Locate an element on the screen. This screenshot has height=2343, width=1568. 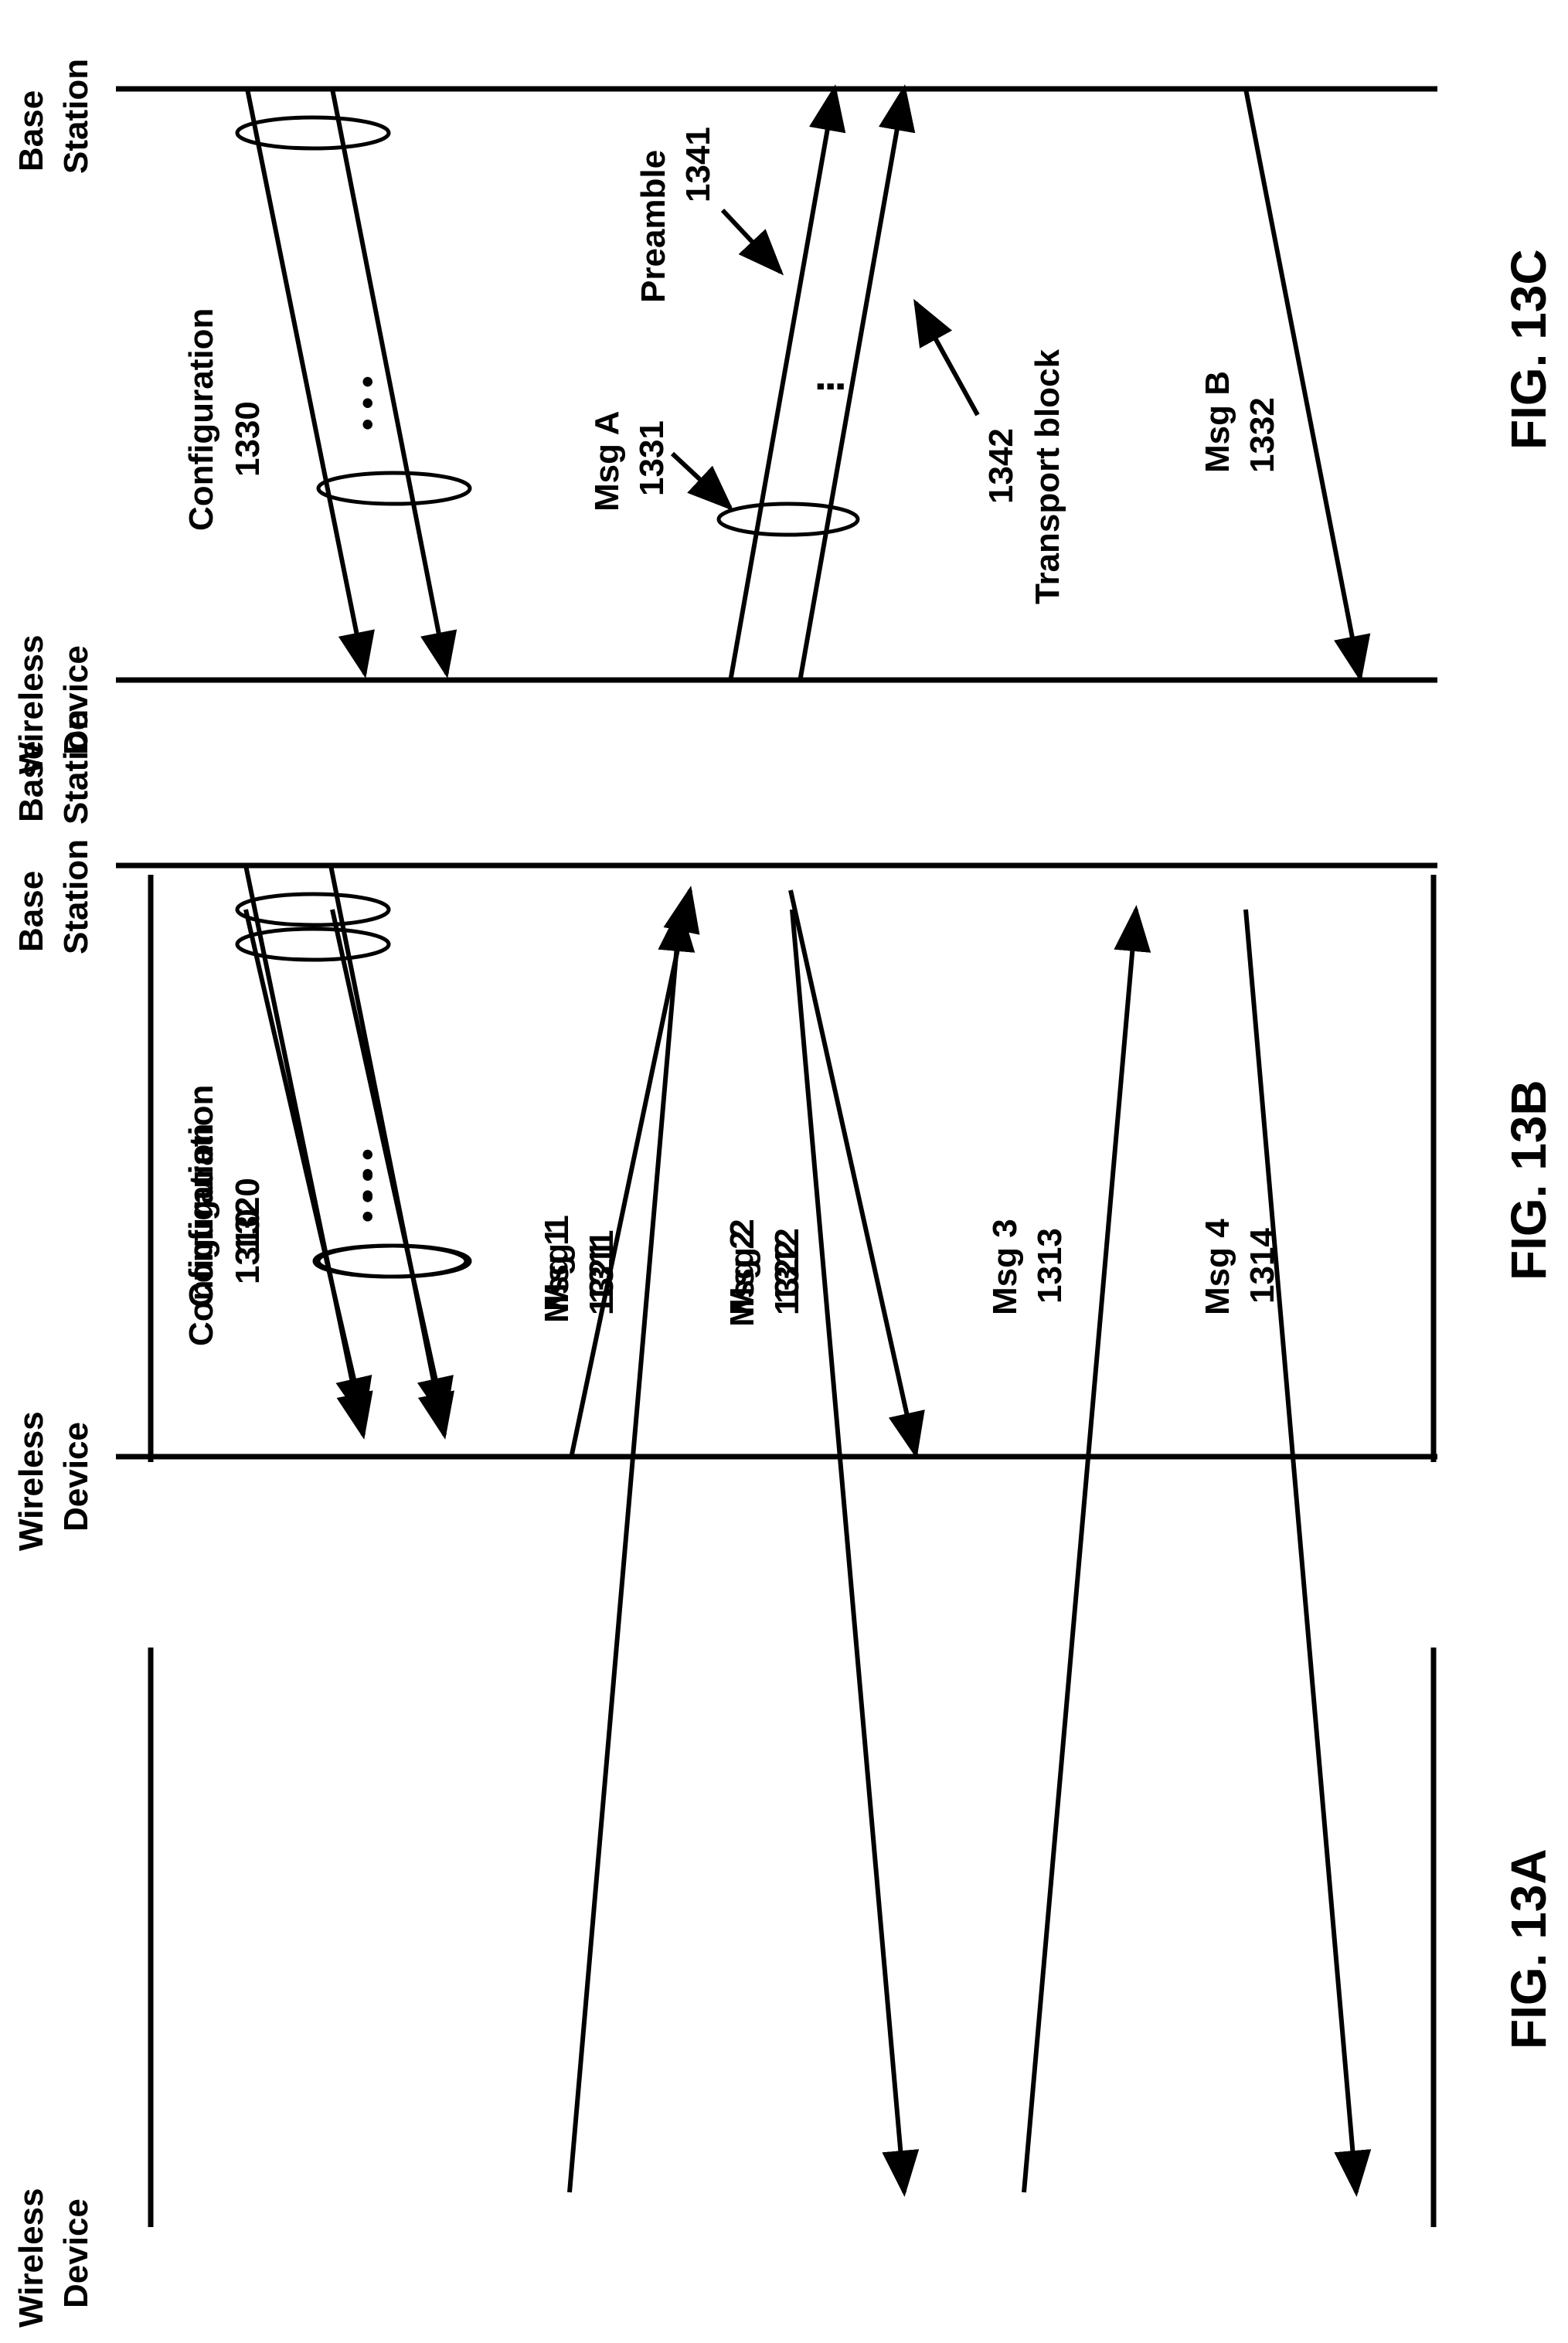
msg-a-ellipsis: ⋮ is located at coordinates (831, 386).